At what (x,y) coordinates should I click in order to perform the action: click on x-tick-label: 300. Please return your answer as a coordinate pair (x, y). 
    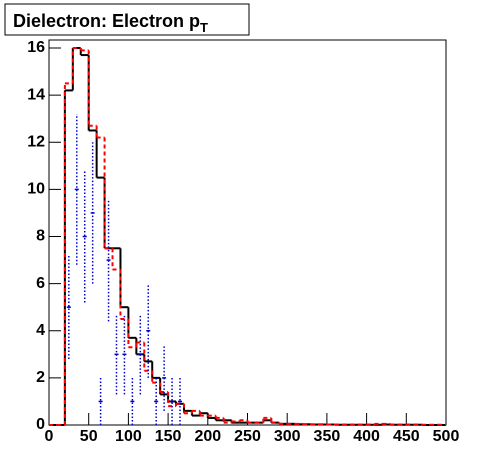
    Looking at the image, I should click on (287, 436).